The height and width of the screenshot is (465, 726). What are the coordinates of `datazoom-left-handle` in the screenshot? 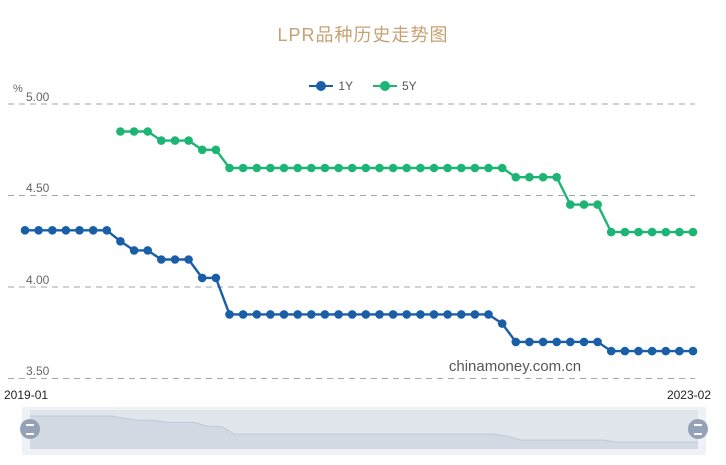 It's located at (30, 429).